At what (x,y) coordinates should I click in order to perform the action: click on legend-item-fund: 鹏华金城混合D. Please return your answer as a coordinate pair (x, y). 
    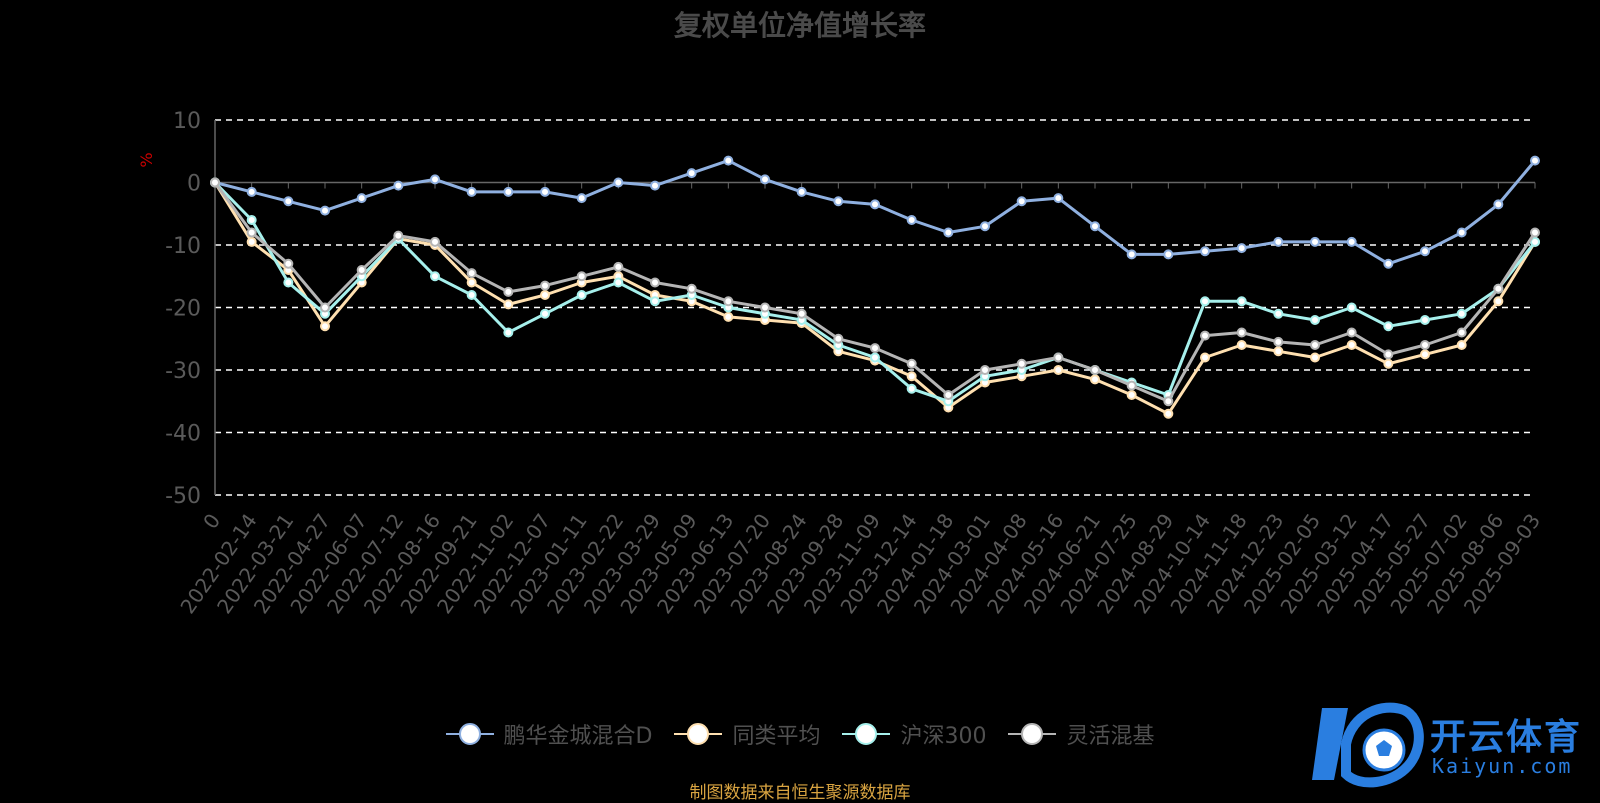
    Looking at the image, I should click on (548, 734).